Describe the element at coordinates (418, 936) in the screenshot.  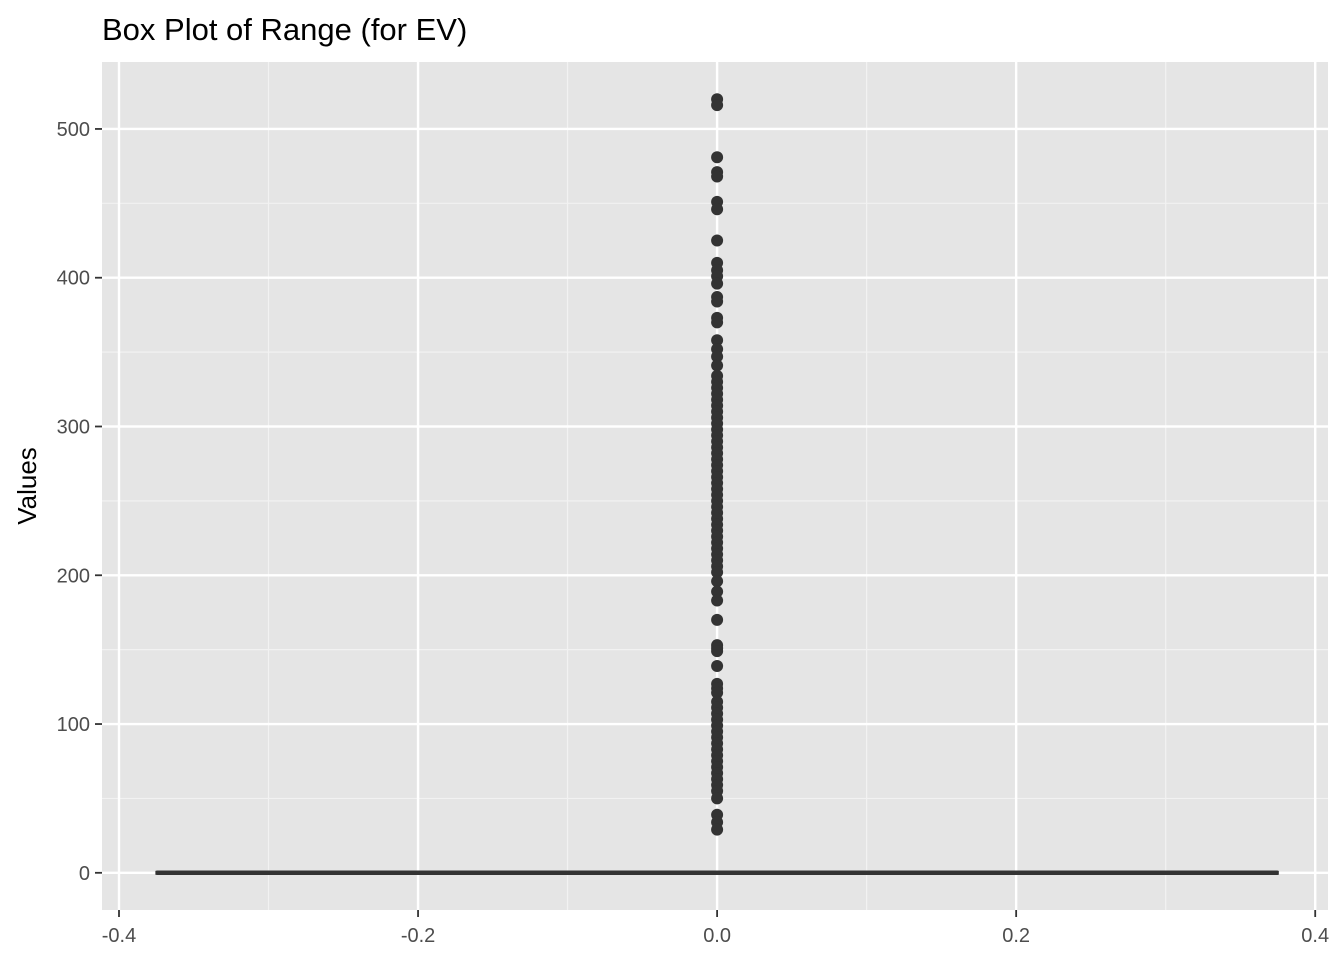
I see `x-tick-label: -0.2` at that location.